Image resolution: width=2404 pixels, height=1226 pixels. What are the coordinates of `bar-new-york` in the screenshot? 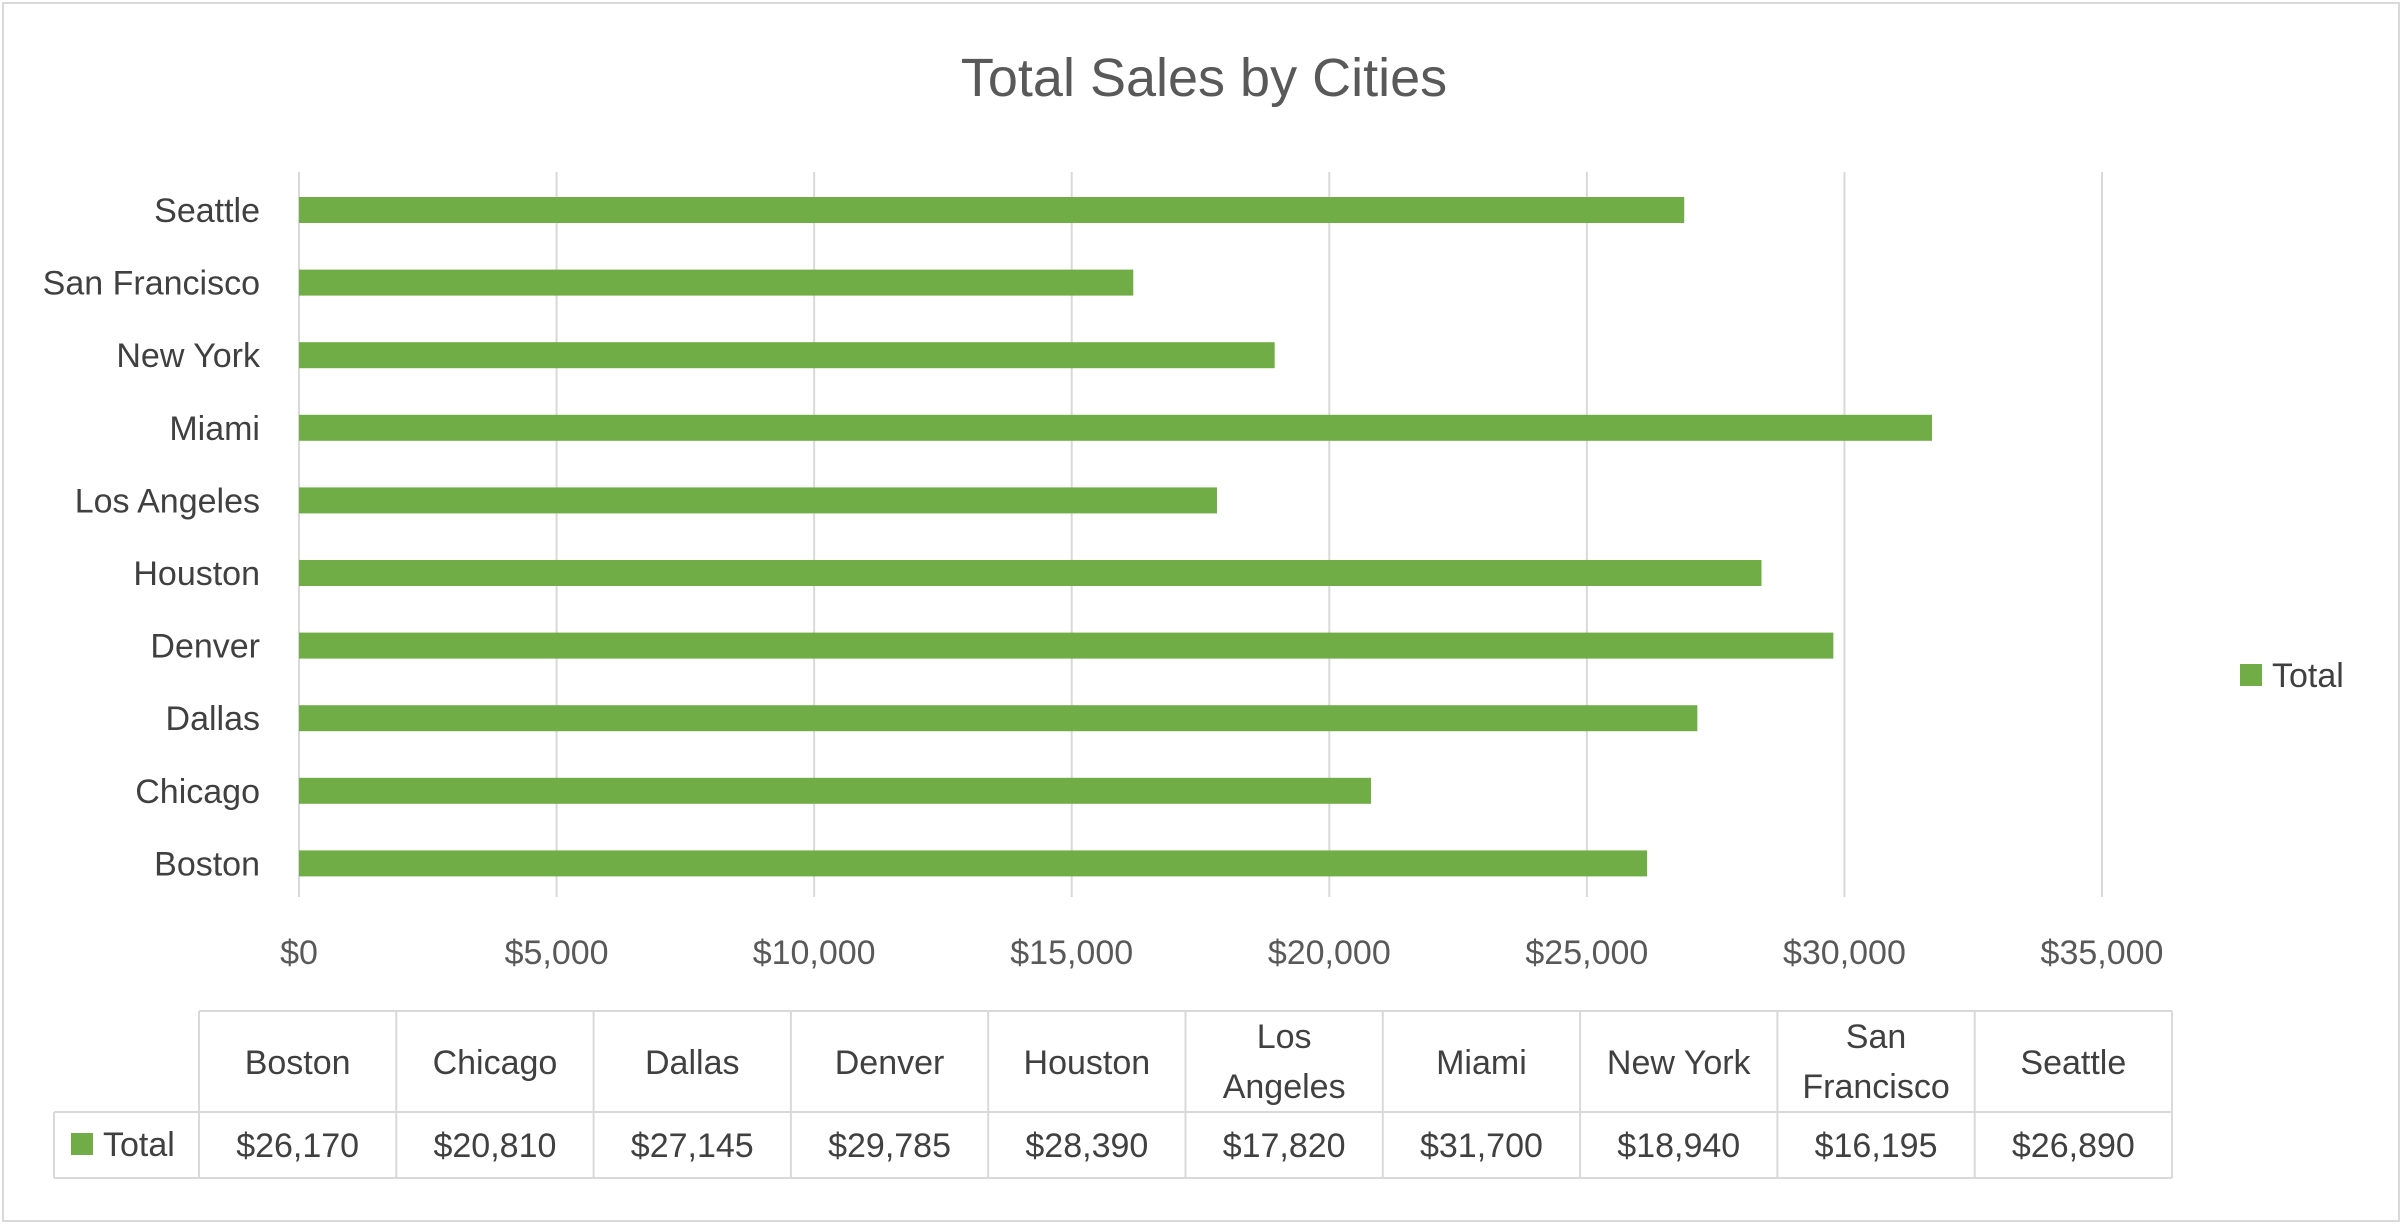 It's located at (787, 355).